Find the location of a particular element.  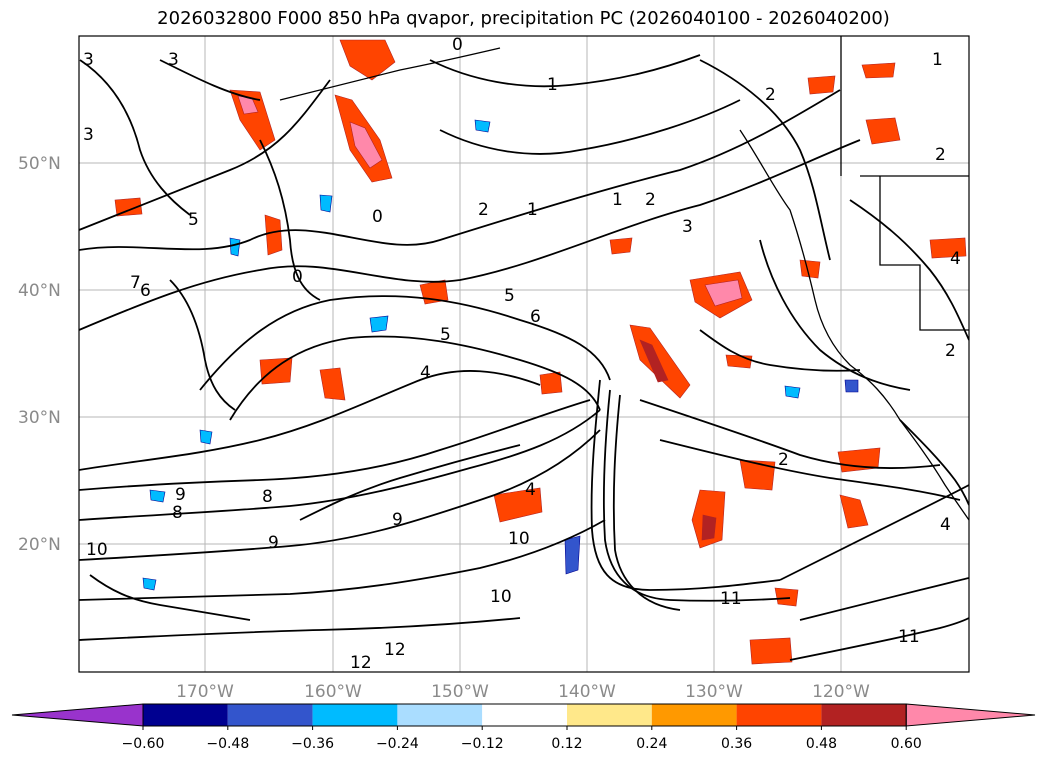

colorbar-tick-label: 0.12 is located at coordinates (566, 744).